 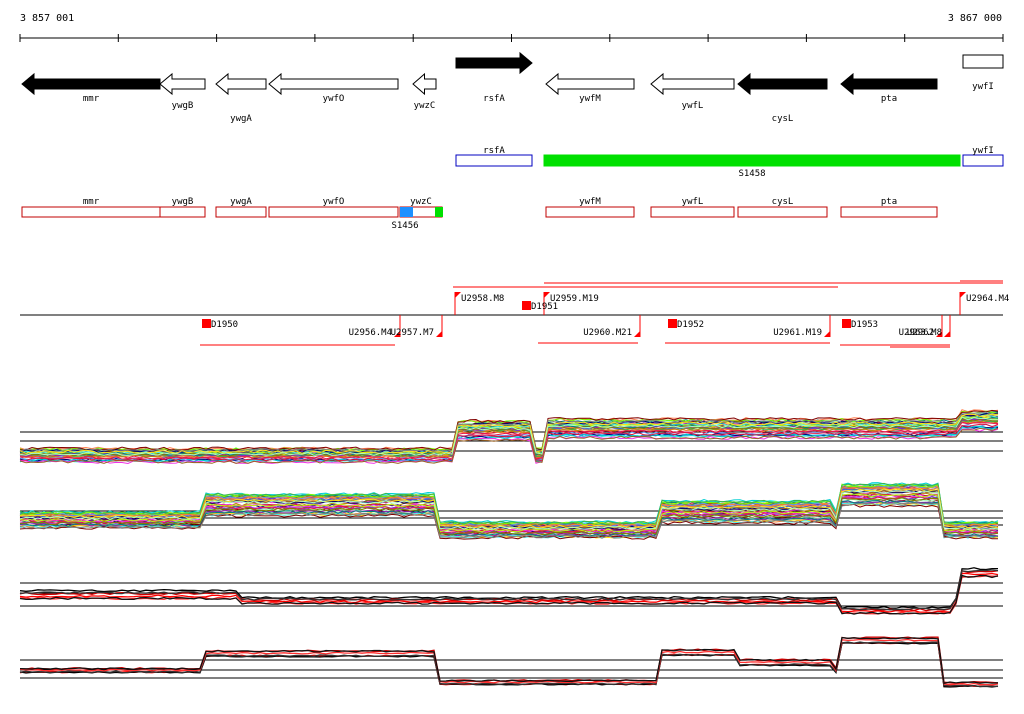 What do you see at coordinates (91, 212) in the screenshot?
I see `down-box-mmr` at bounding box center [91, 212].